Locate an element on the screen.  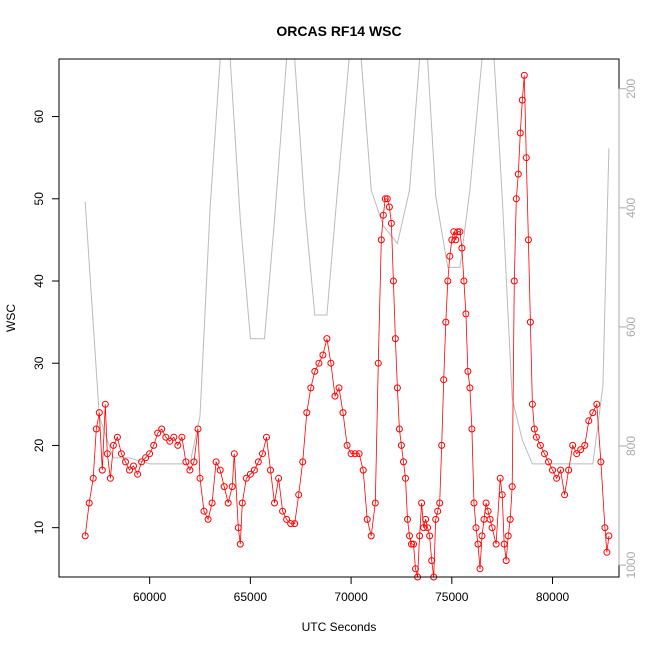
x-tick-label: 80000 is located at coordinates (553, 597).